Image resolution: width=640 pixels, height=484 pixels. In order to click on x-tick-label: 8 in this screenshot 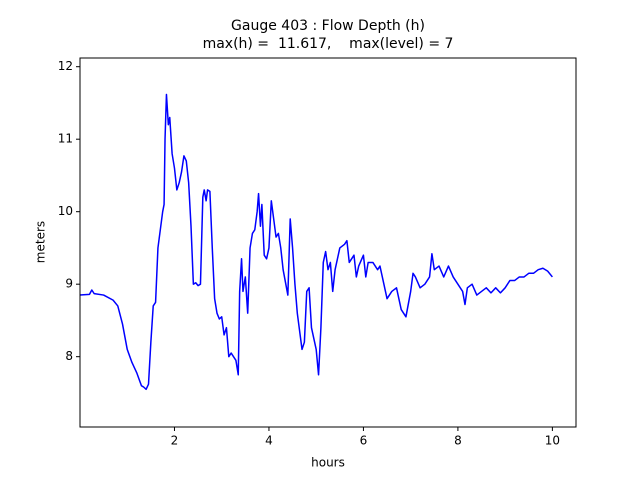, I will do `click(458, 441)`.